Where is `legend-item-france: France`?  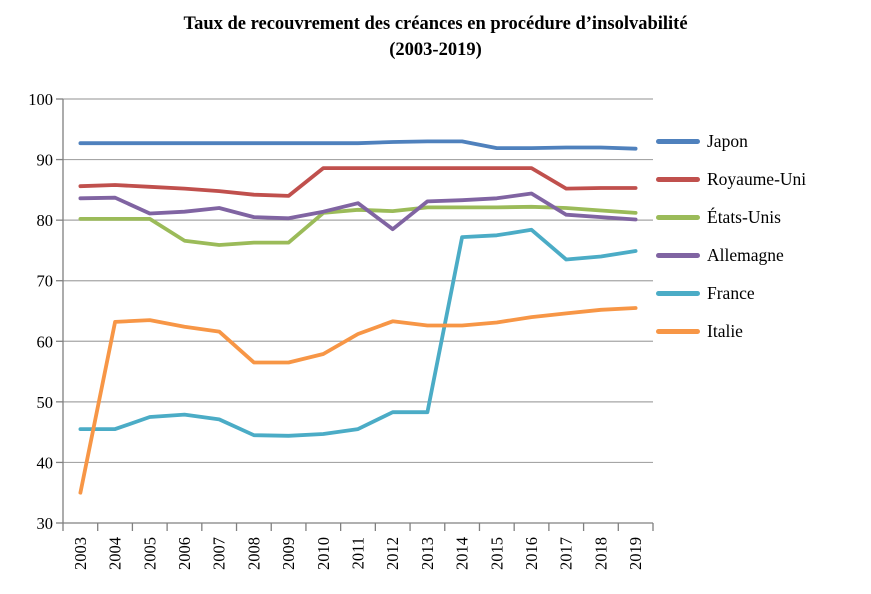 legend-item-france: France is located at coordinates (731, 293).